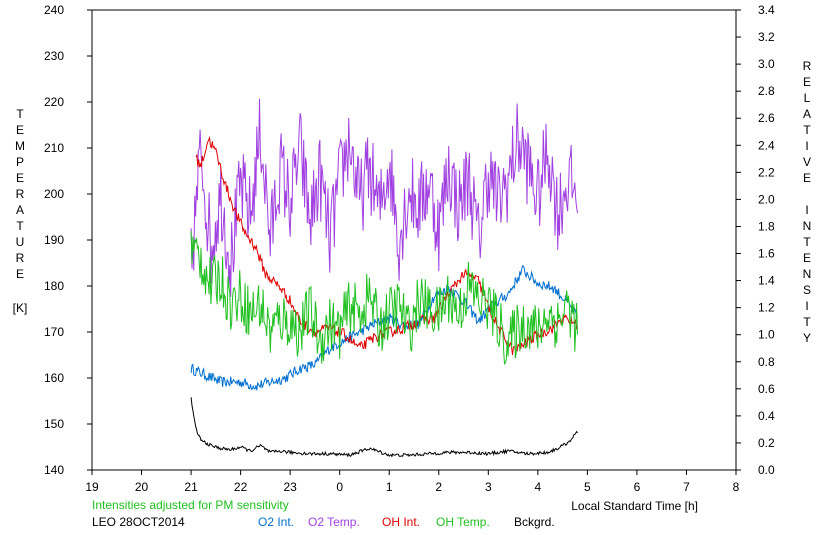 The image size is (828, 535). What do you see at coordinates (766, 362) in the screenshot?
I see `y-right-tick-label: 0.8` at bounding box center [766, 362].